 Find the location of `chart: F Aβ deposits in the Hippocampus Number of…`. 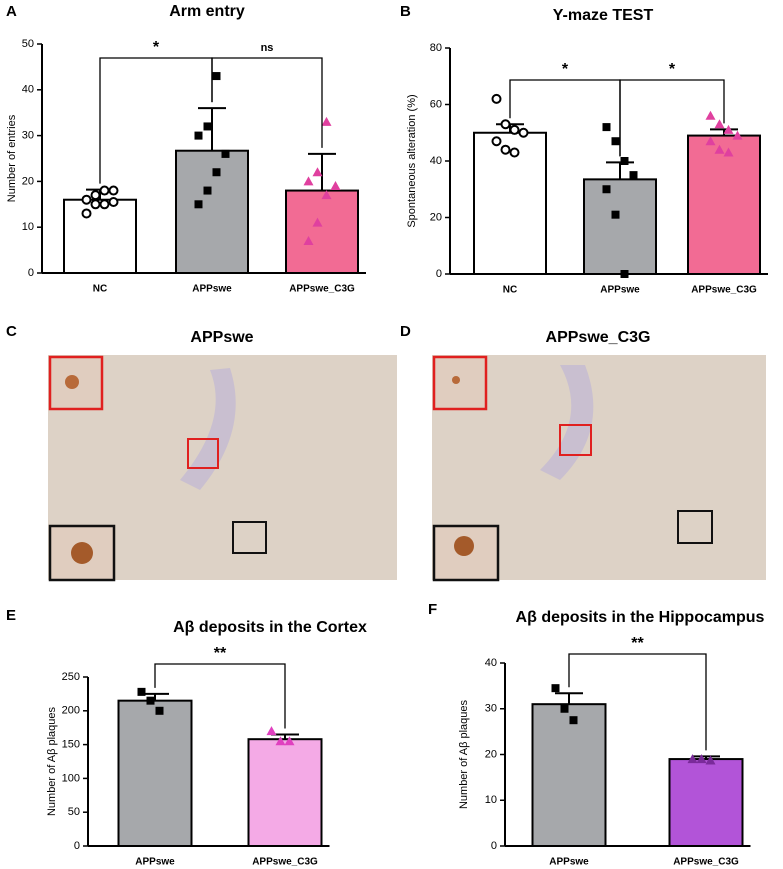

chart: F Aβ deposits in the Hippocampus Number of… is located at coordinates (596, 734).